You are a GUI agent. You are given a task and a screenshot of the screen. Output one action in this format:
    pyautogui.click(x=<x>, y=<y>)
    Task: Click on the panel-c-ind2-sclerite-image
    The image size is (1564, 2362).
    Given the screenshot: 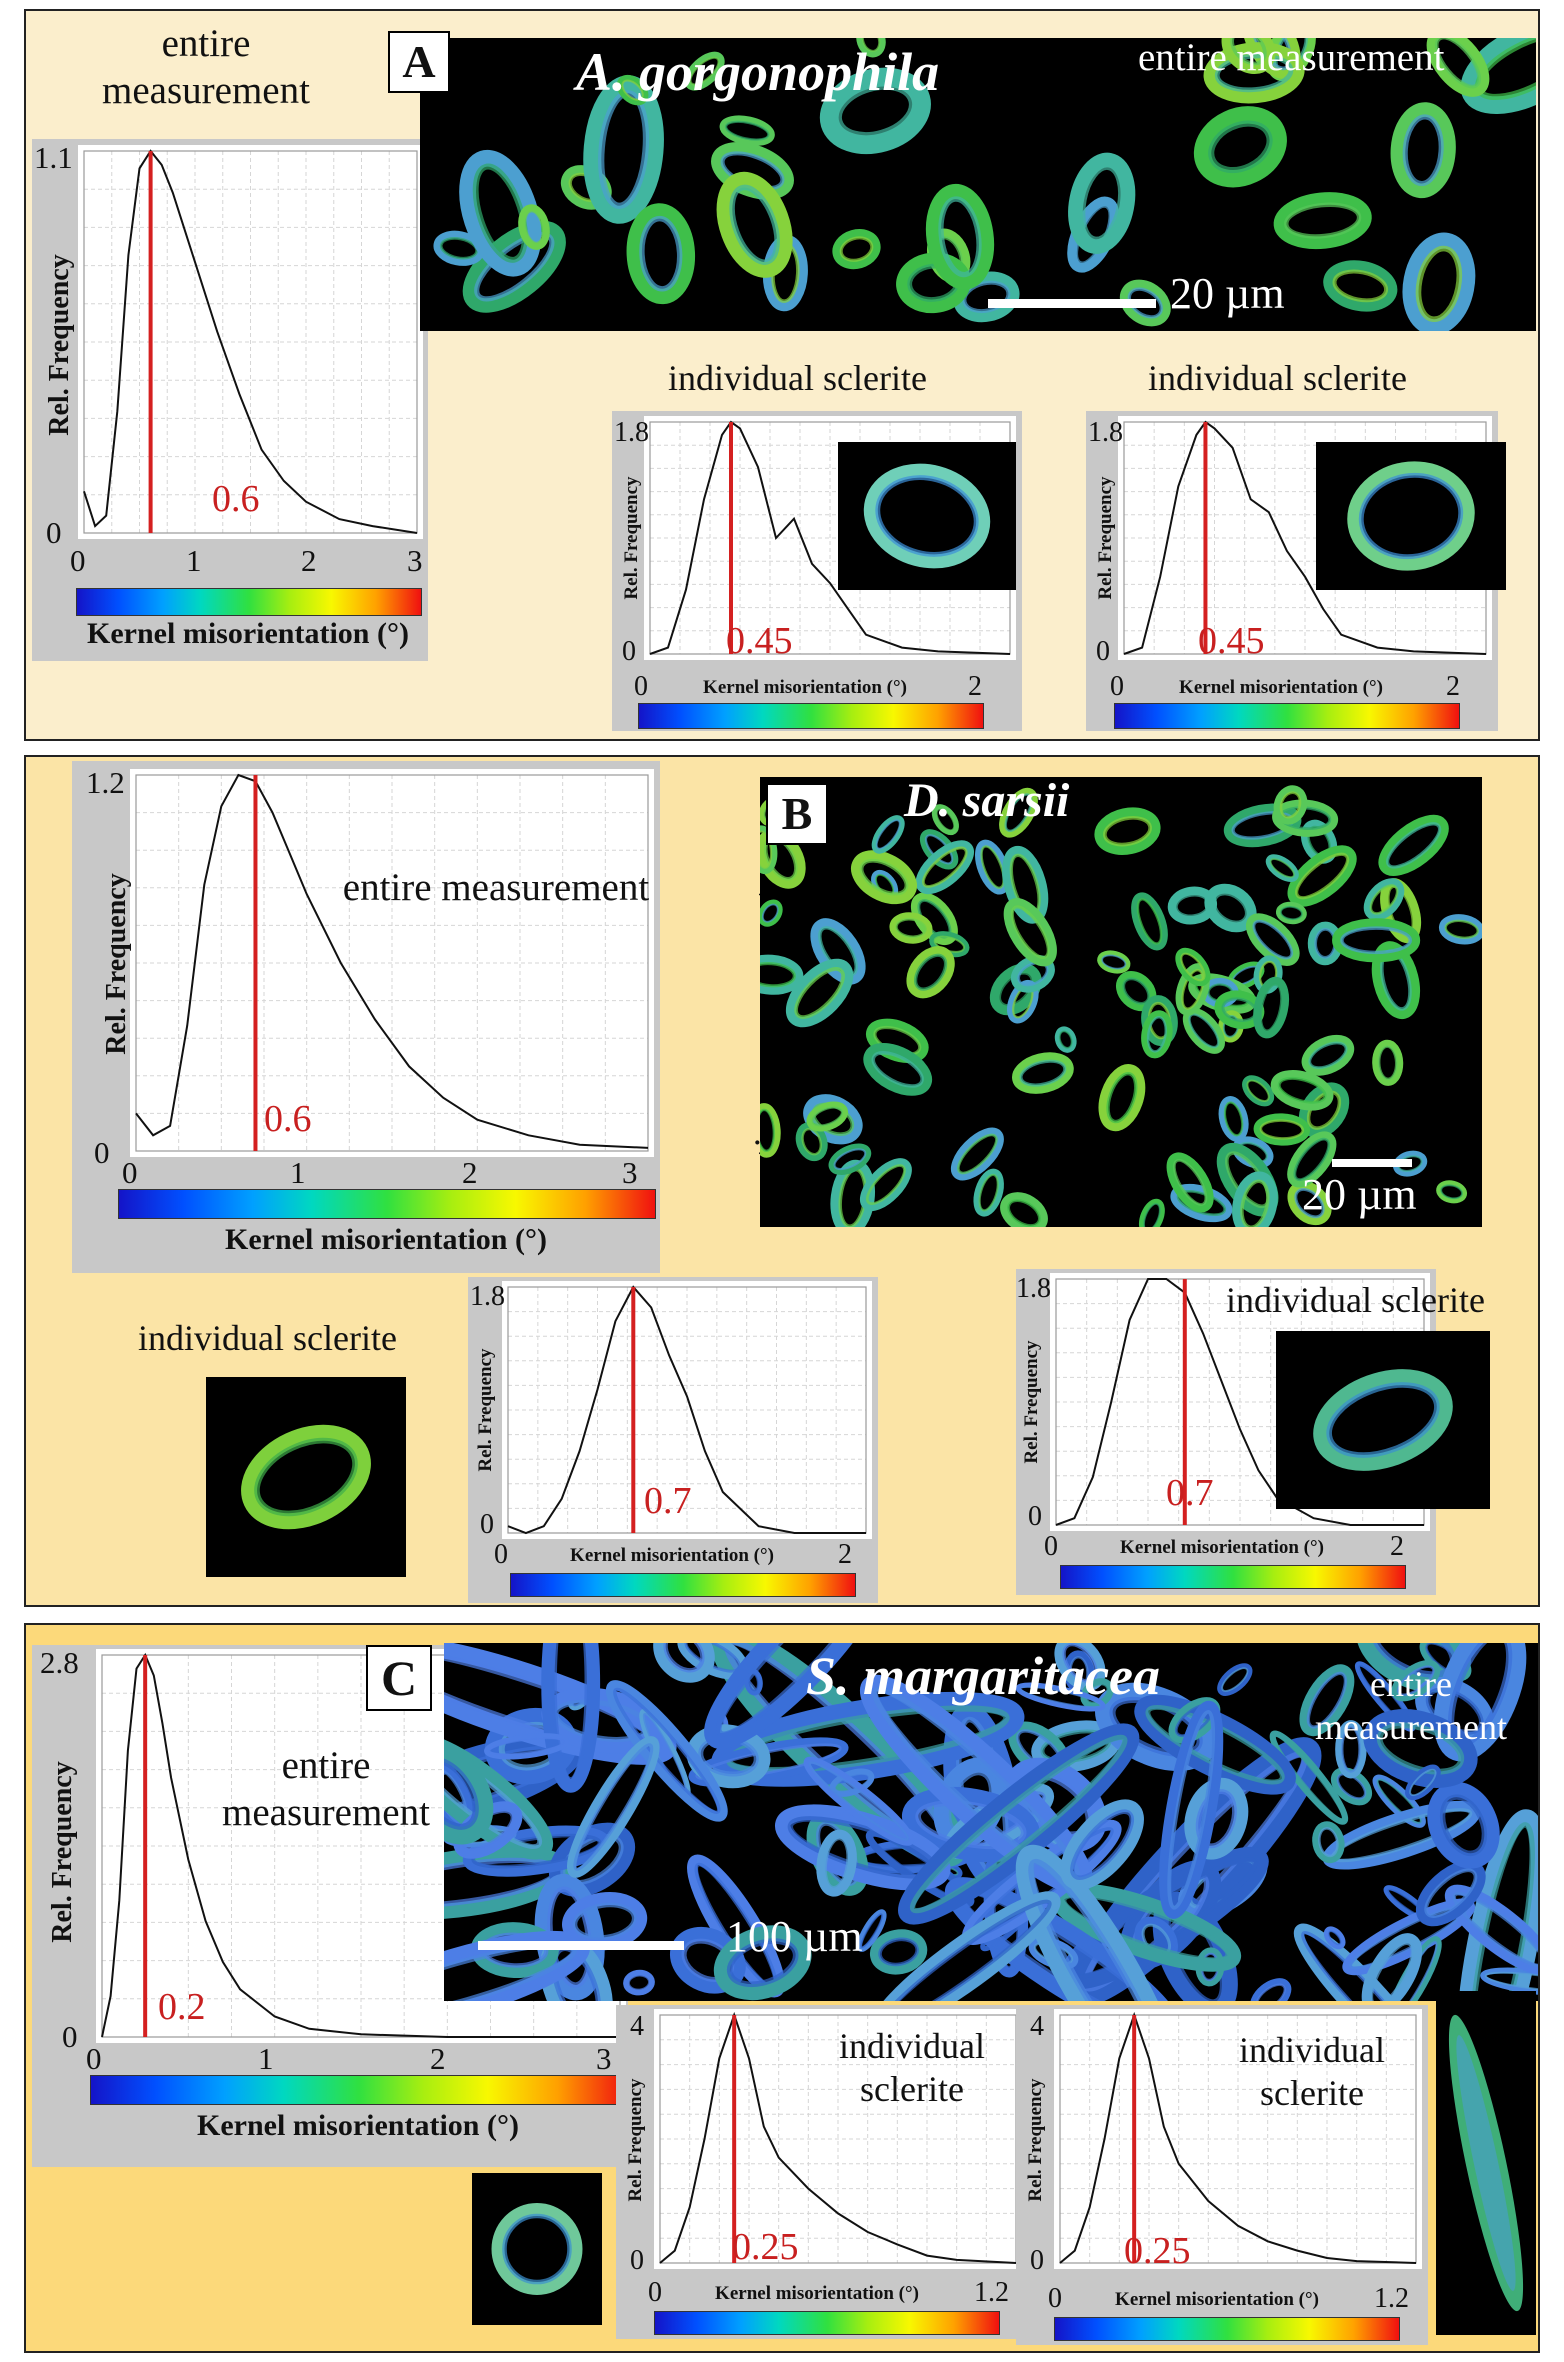 What is the action you would take?
    pyautogui.click(x=1486, y=2163)
    